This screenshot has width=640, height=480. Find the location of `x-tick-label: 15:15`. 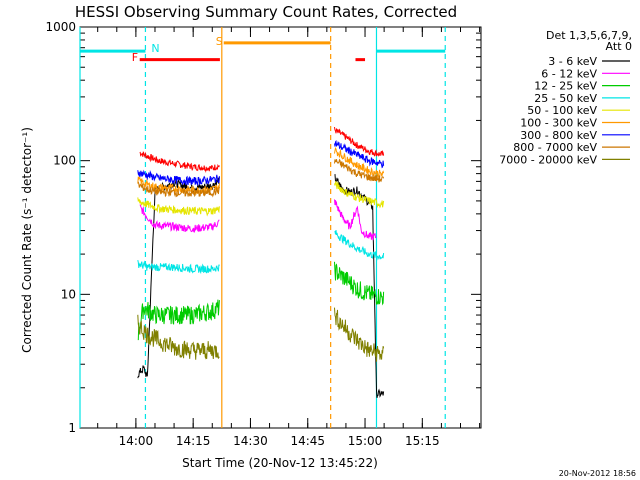

x-tick-label: 15:15 is located at coordinates (422, 441).